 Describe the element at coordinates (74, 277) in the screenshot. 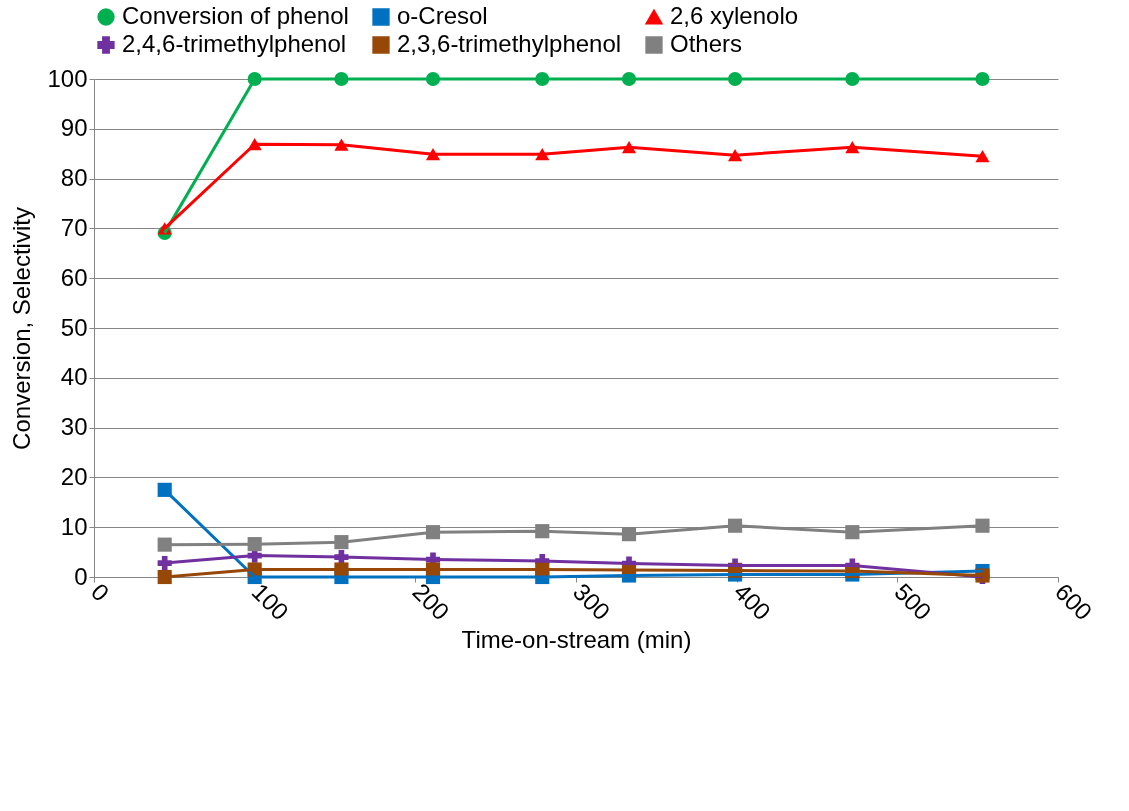

I see `y-tick-label: 60` at that location.